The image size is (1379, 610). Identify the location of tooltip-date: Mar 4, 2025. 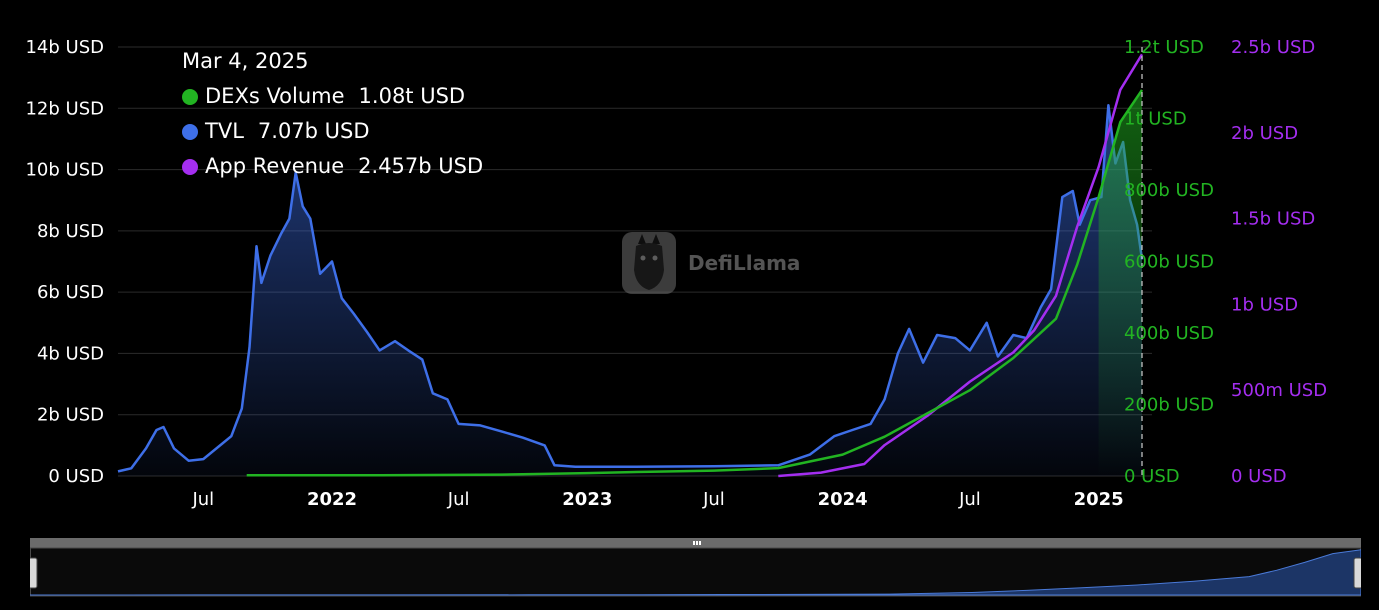
(245, 61).